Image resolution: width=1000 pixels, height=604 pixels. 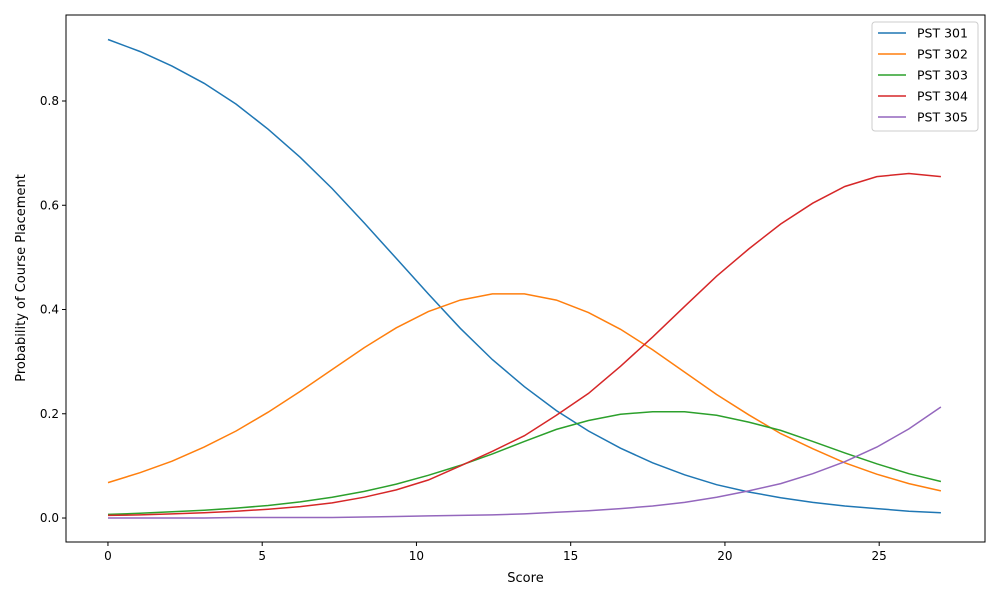 I want to click on legend-box, so click(x=925, y=76).